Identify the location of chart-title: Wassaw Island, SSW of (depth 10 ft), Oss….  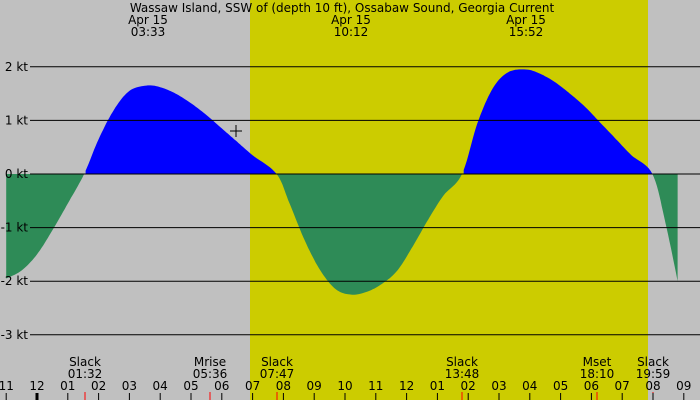
(342, 8).